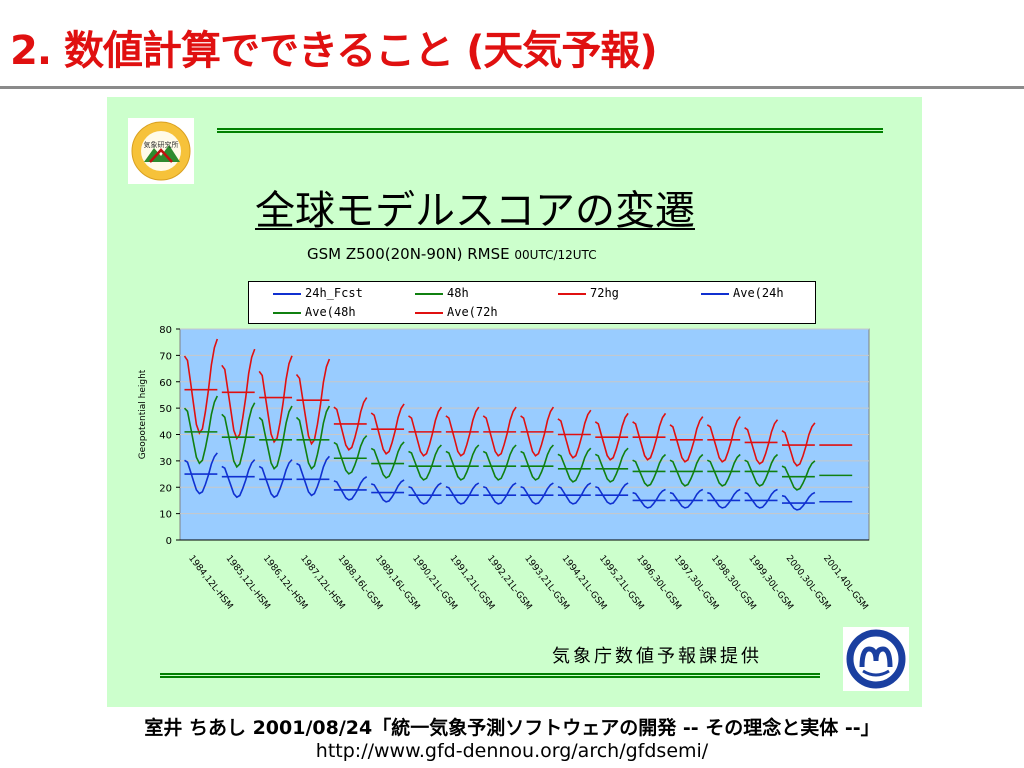 This screenshot has height=768, width=1024. Describe the element at coordinates (330, 312) in the screenshot. I see `legend-label-ave48: Ave(48h` at that location.